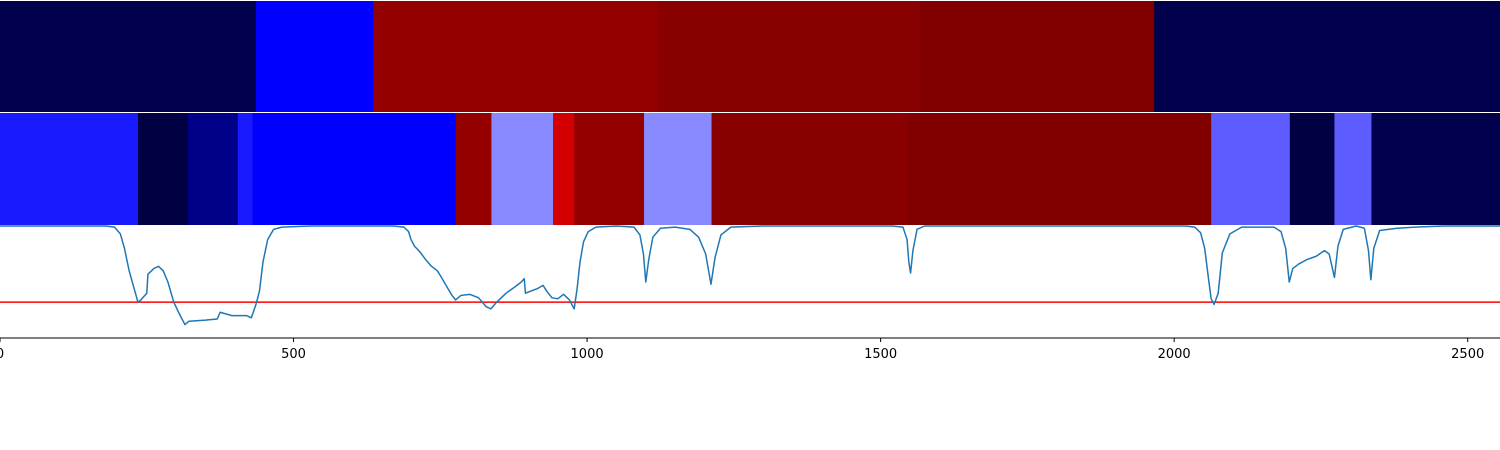  I want to click on x-tick-label-500: 500, so click(293, 354).